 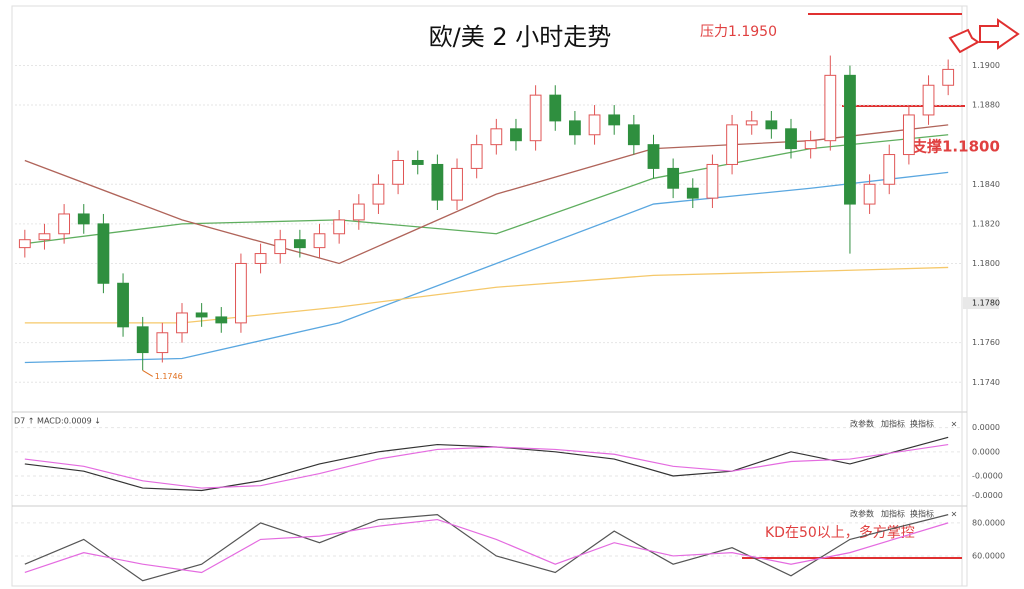 What do you see at coordinates (986, 303) in the screenshot?
I see `price-marker-label: 1.1780` at bounding box center [986, 303].